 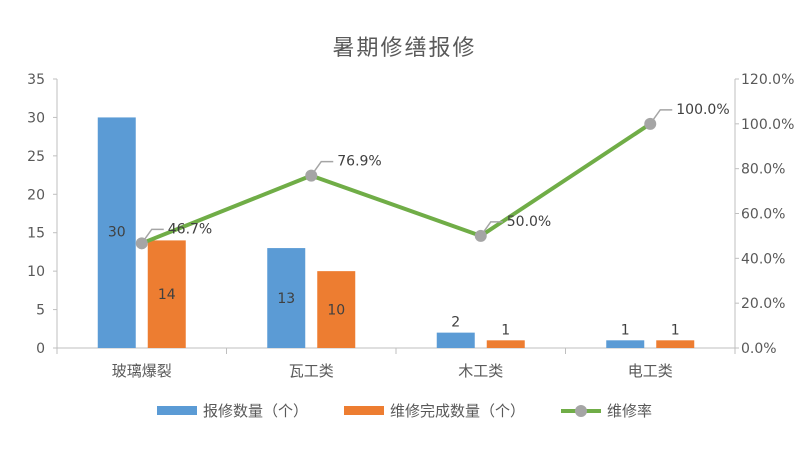 What do you see at coordinates (630, 411) in the screenshot?
I see `legend-label-rate: 维修率` at bounding box center [630, 411].